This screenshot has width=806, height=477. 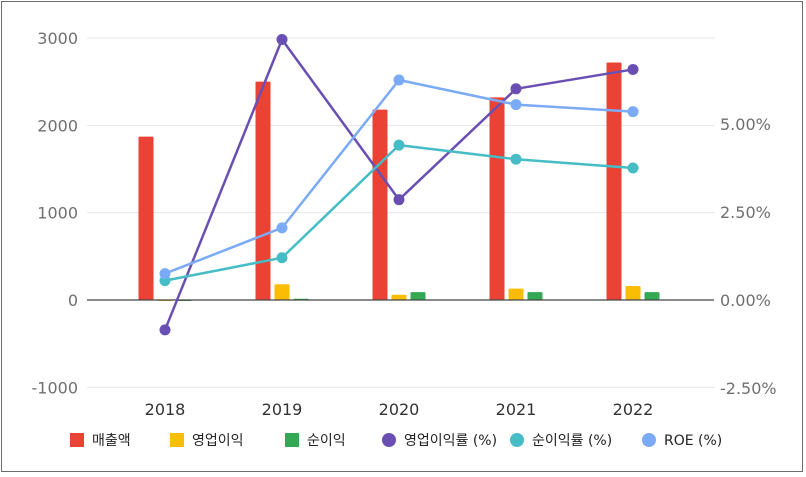 I want to click on x-tick-label: 2019, so click(x=282, y=409).